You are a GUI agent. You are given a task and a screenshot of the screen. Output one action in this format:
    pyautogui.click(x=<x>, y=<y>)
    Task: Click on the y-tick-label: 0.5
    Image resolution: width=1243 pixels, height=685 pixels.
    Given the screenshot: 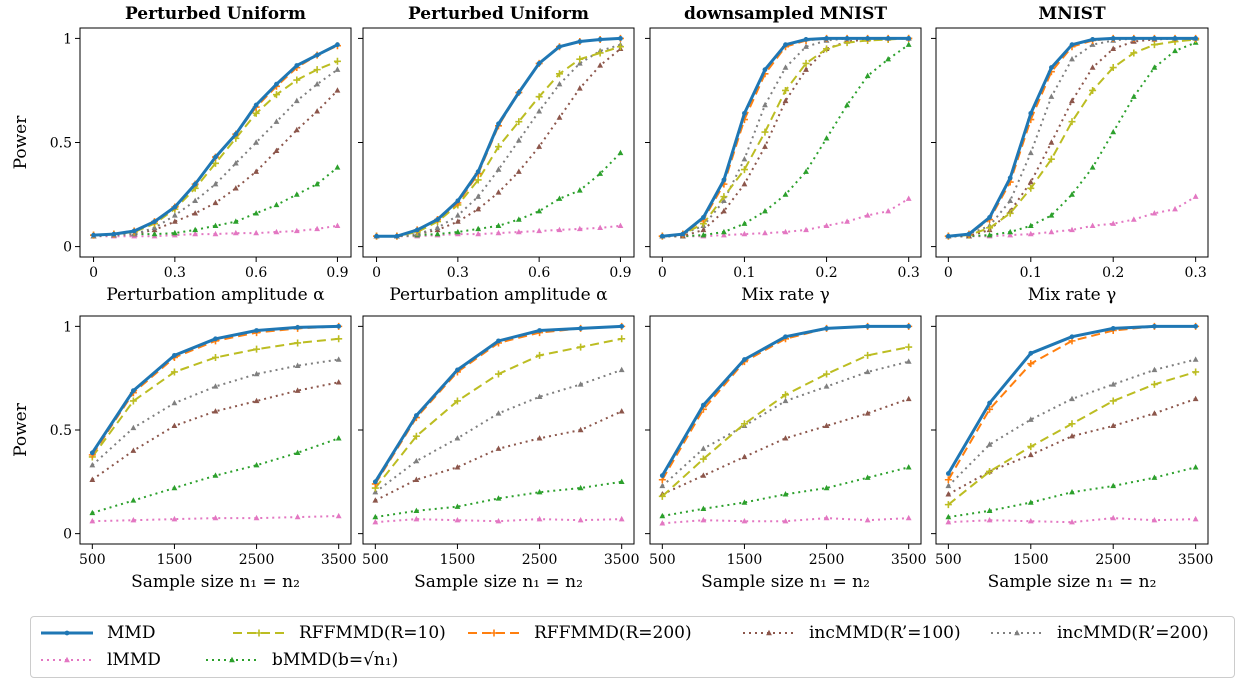 What is the action you would take?
    pyautogui.click(x=61, y=144)
    